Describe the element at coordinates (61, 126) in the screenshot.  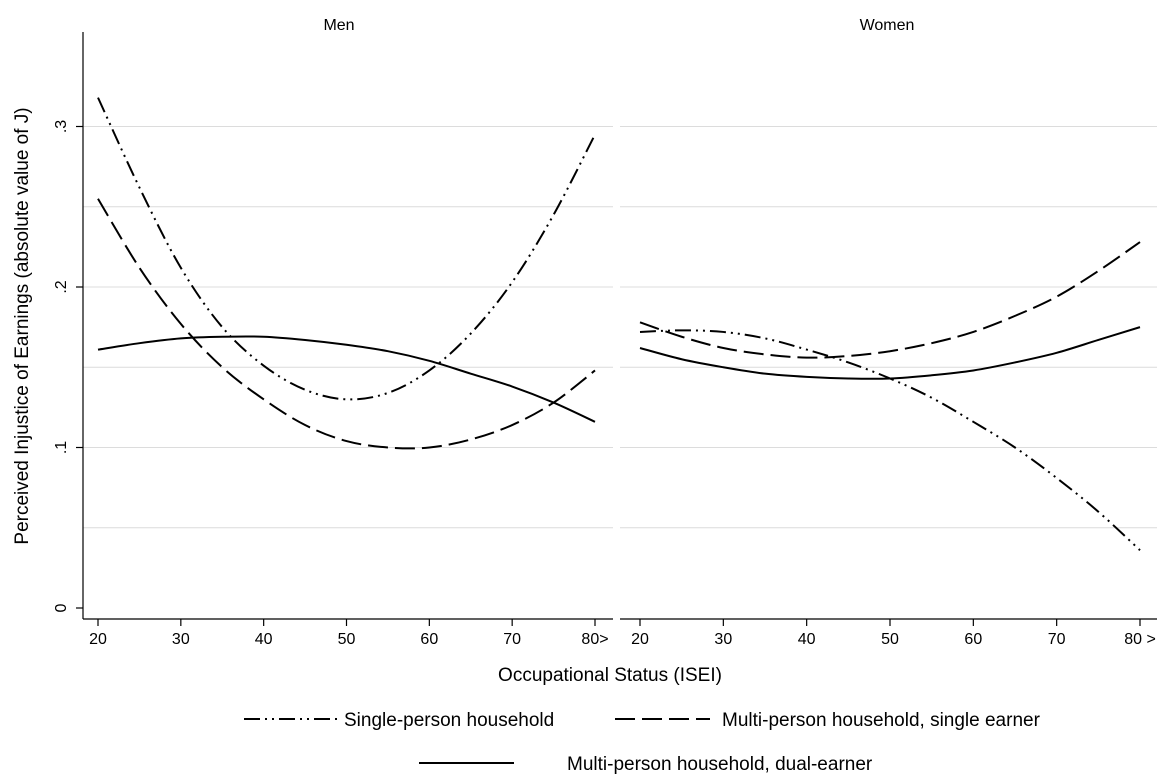
I see `y-tick-label: .3` at that location.